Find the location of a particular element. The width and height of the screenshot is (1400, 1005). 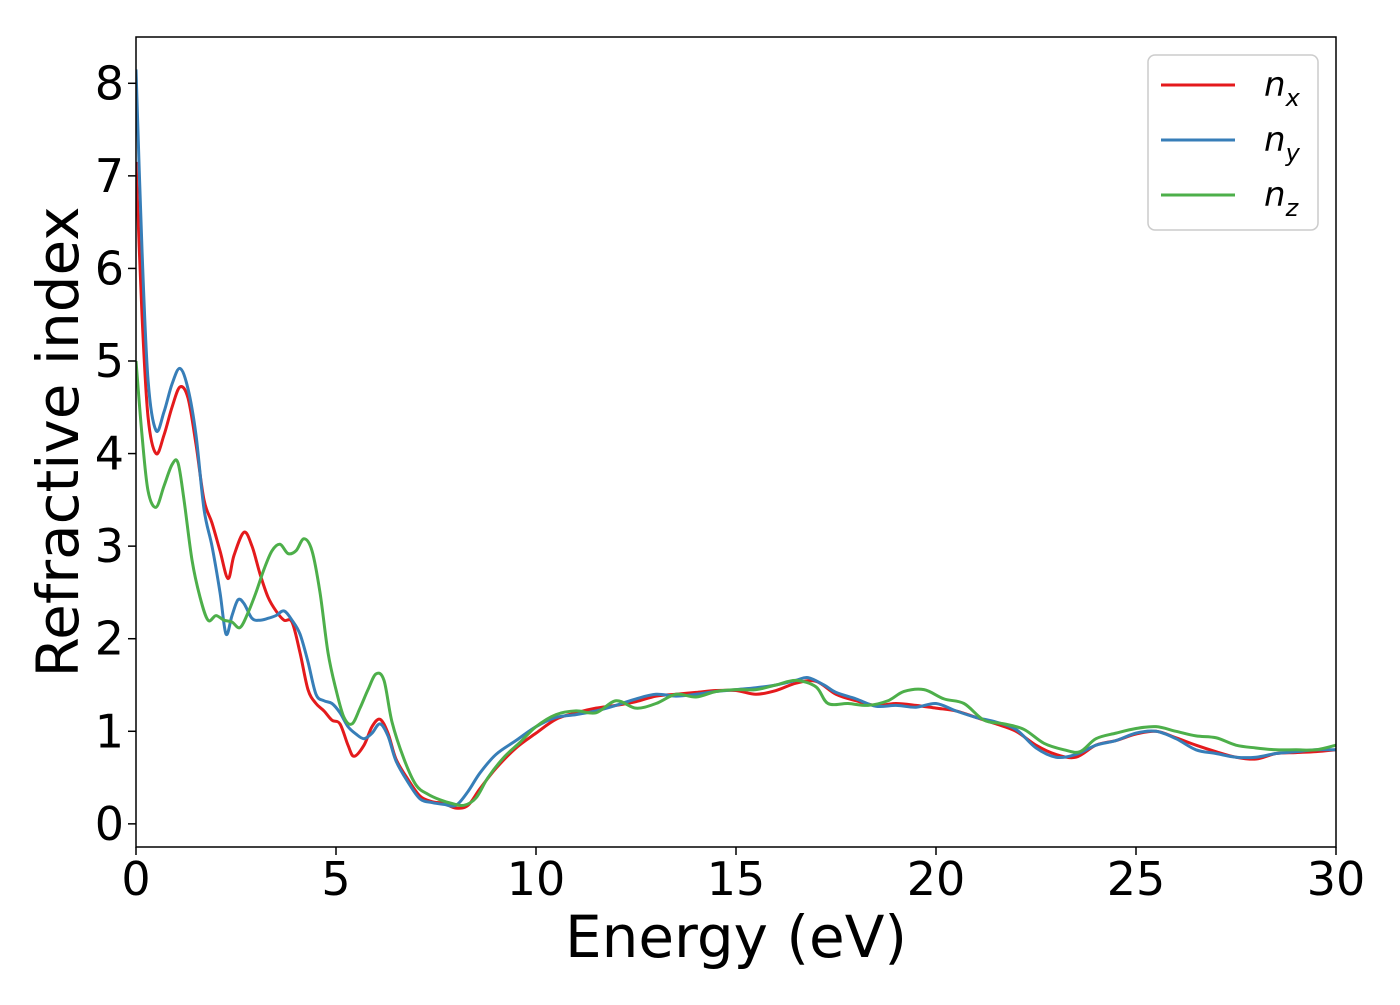

x-tick-label: 25 is located at coordinates (1136, 879).